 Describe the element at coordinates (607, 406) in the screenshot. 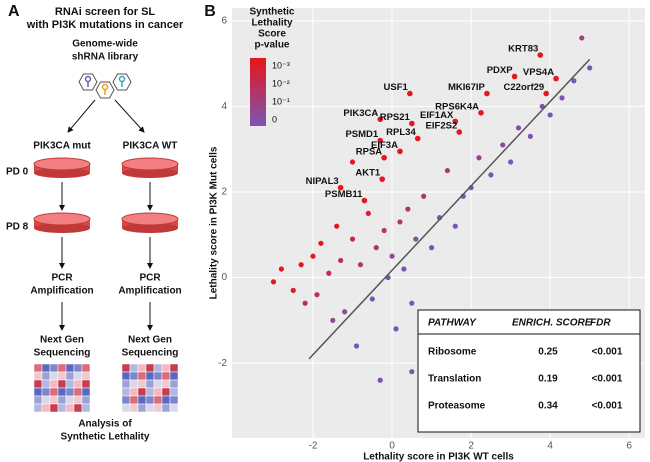

I see `table-cell: <0.001` at that location.